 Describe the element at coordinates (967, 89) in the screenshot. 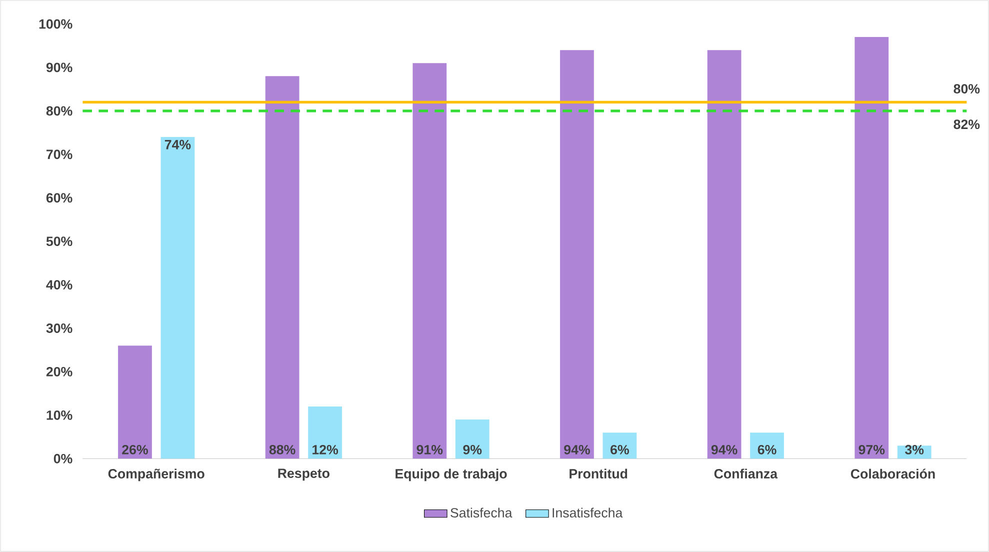

I see `ref-line-label: 80%` at that location.